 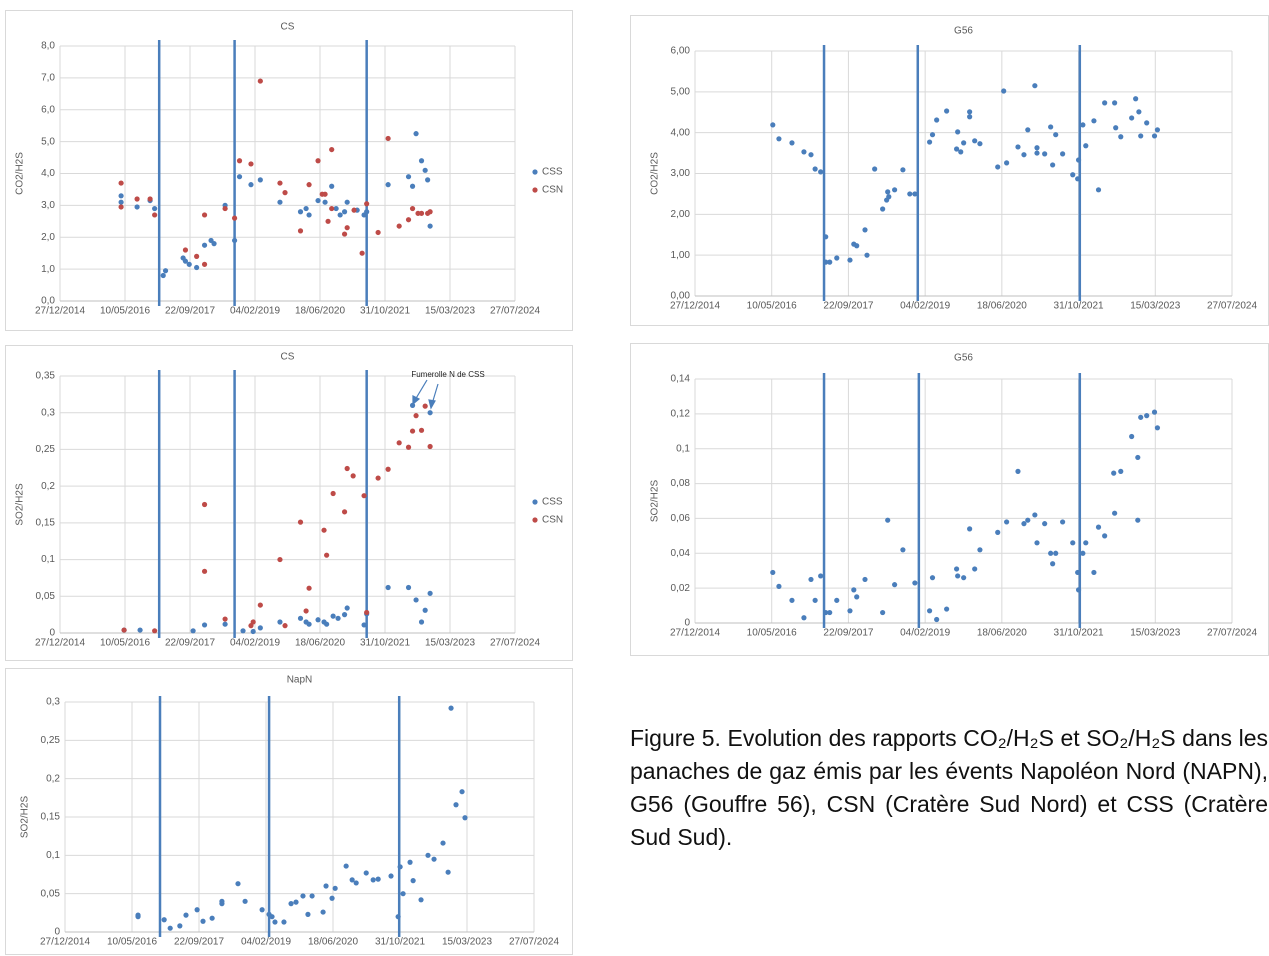 What do you see at coordinates (1002, 633) in the screenshot?
I see `x-tick-label: 18/06/2020` at bounding box center [1002, 633].